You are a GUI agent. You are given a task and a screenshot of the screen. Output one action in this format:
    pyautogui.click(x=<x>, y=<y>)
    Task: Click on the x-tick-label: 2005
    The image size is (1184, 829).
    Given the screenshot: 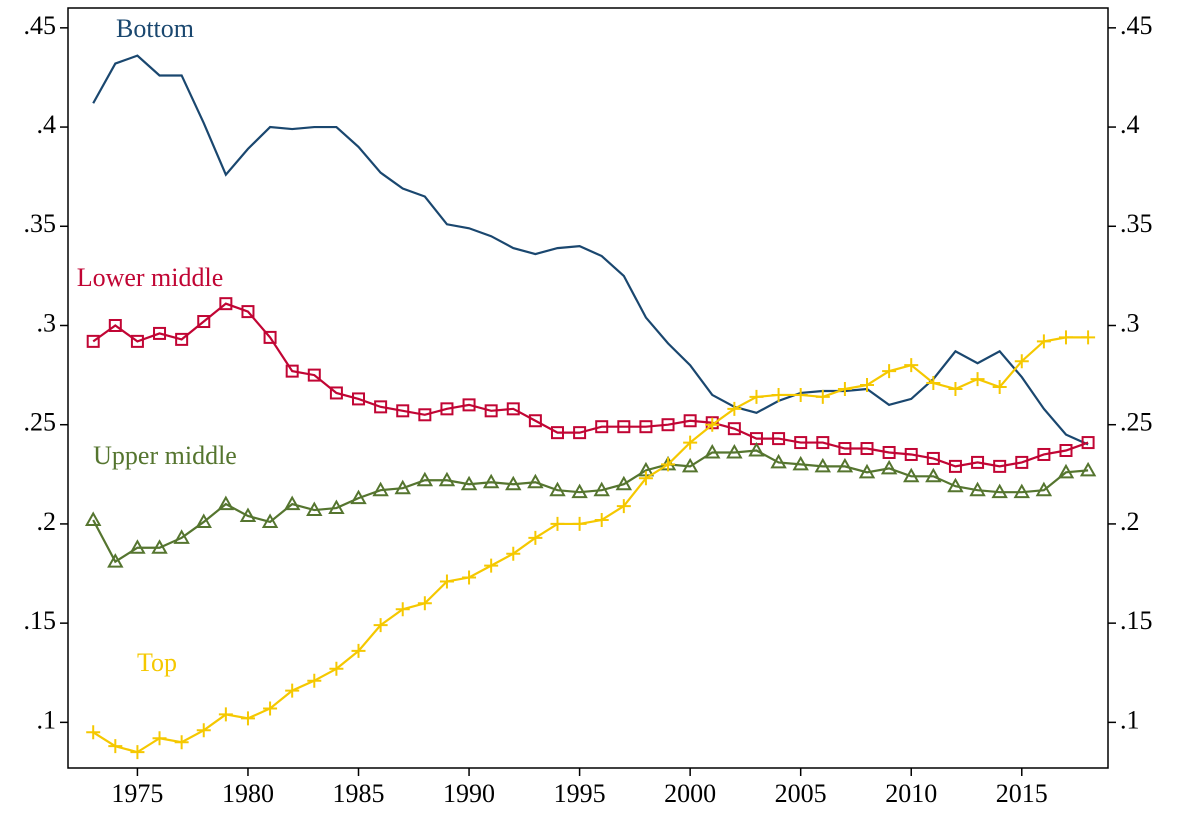 What is the action you would take?
    pyautogui.click(x=801, y=793)
    